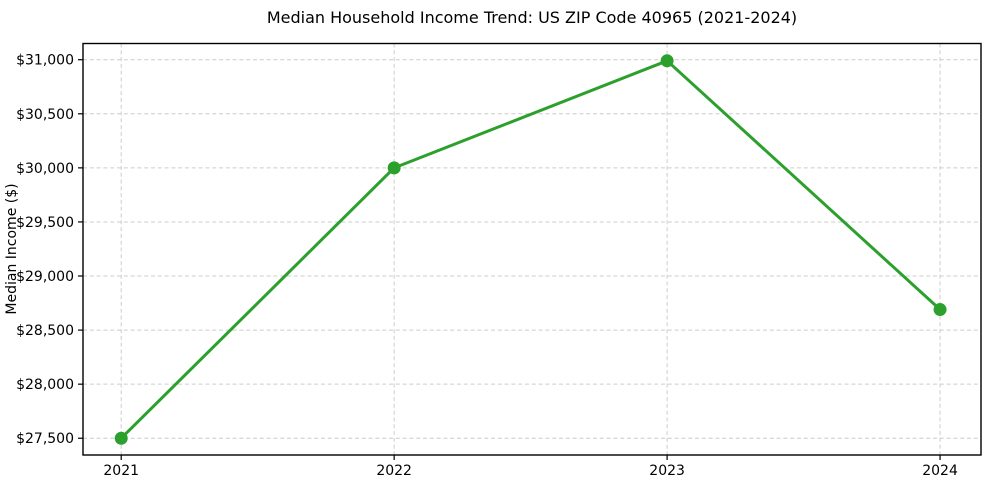 This screenshot has width=989, height=490. What do you see at coordinates (45, 223) in the screenshot?
I see `y-tick-label: $29,500` at bounding box center [45, 223].